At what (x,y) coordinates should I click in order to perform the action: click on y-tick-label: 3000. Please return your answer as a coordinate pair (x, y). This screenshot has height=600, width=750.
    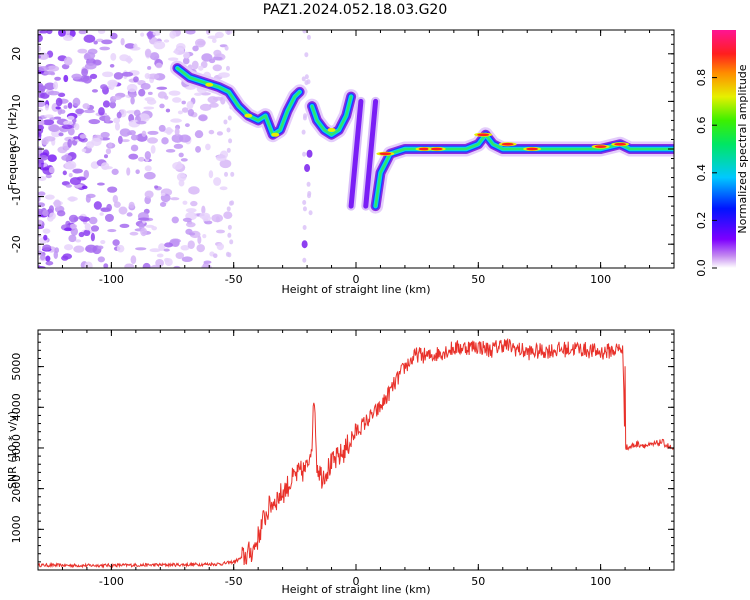
    Looking at the image, I should click on (16, 448).